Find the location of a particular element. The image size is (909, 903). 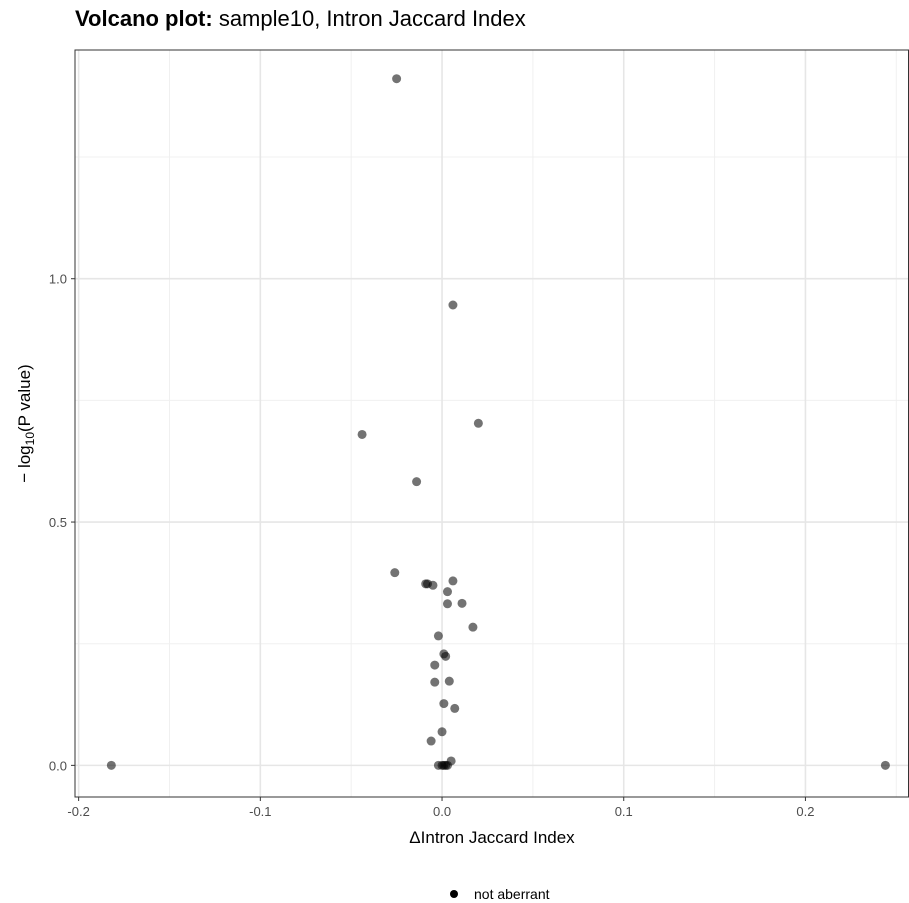

y-axis-title-subscript: 10 is located at coordinates (30, 439).